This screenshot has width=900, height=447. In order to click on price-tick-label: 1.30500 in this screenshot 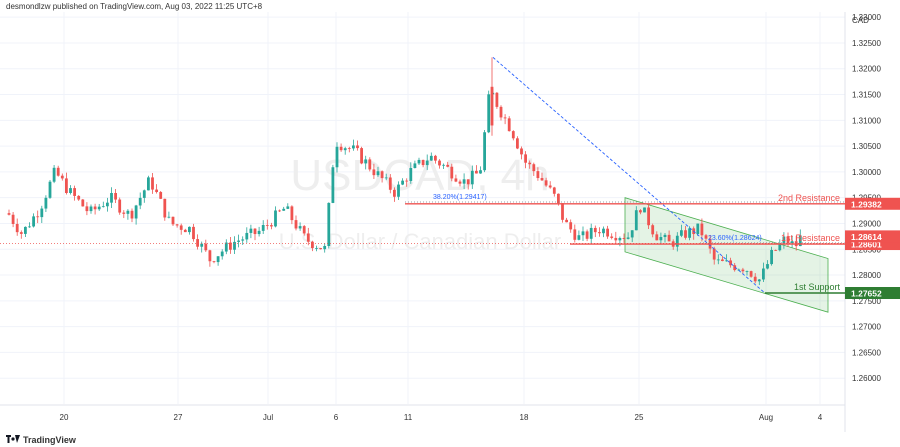, I will do `click(866, 146)`.